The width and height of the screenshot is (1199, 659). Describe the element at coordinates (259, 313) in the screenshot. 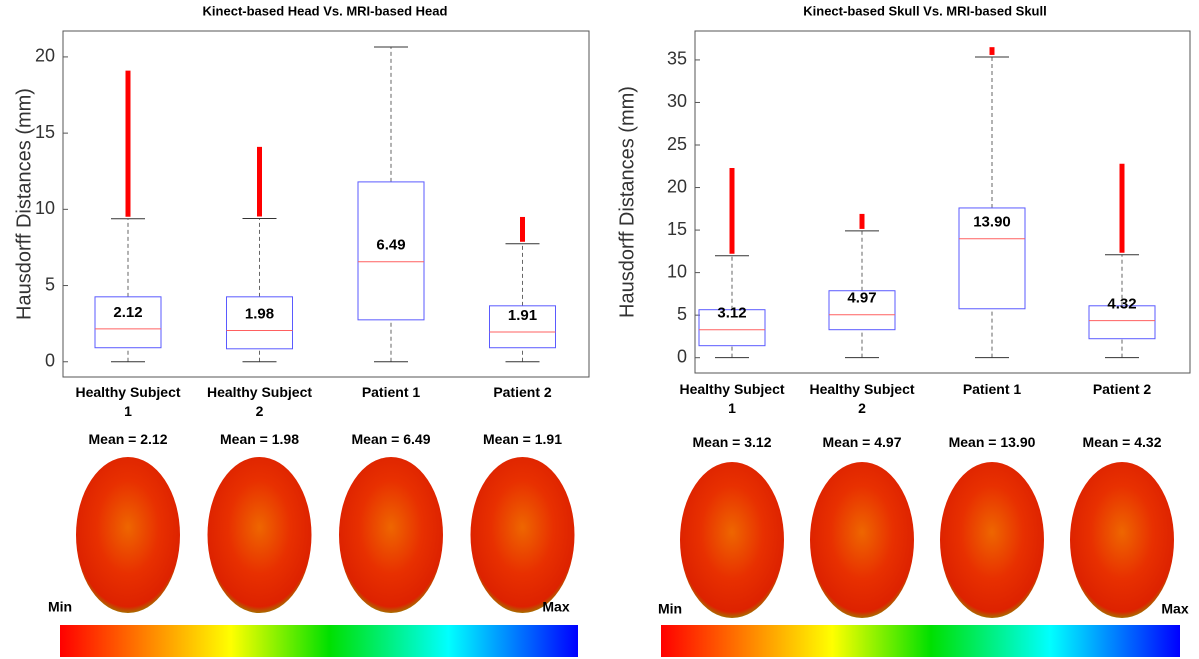

I see `mean-label: 1.98` at that location.